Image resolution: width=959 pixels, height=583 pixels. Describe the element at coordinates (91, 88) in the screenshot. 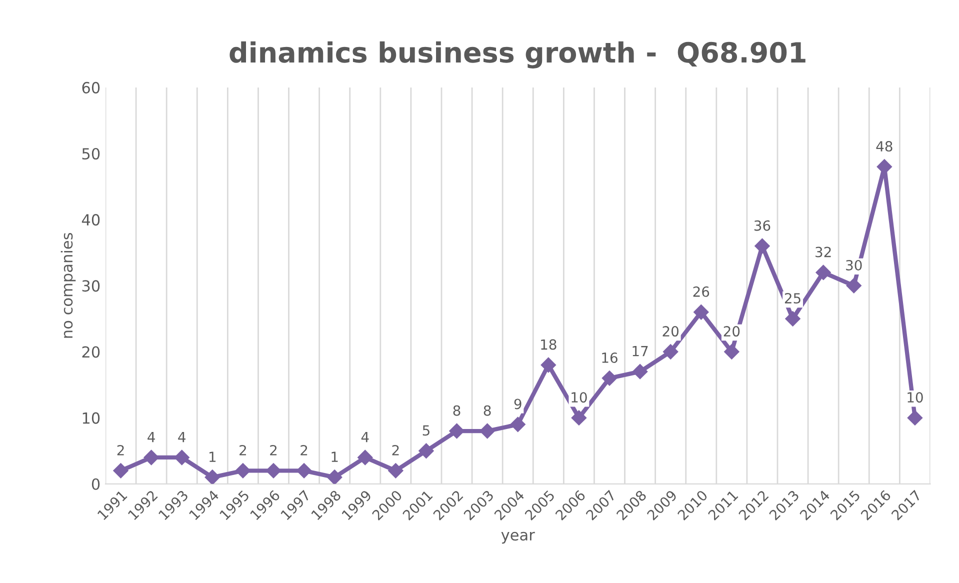

I see `y-tick-label: 60` at that location.